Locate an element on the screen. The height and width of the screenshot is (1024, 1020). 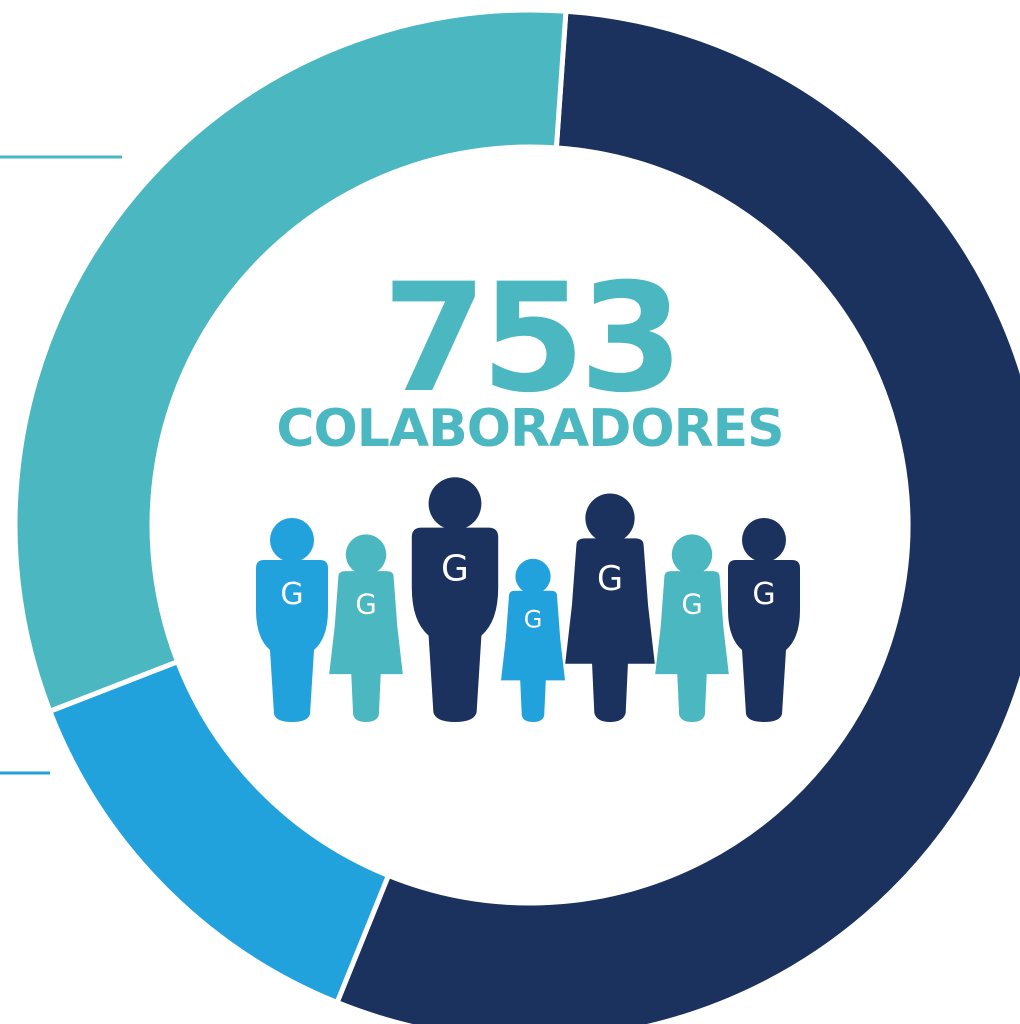
leader-lines is located at coordinates (61, 465).